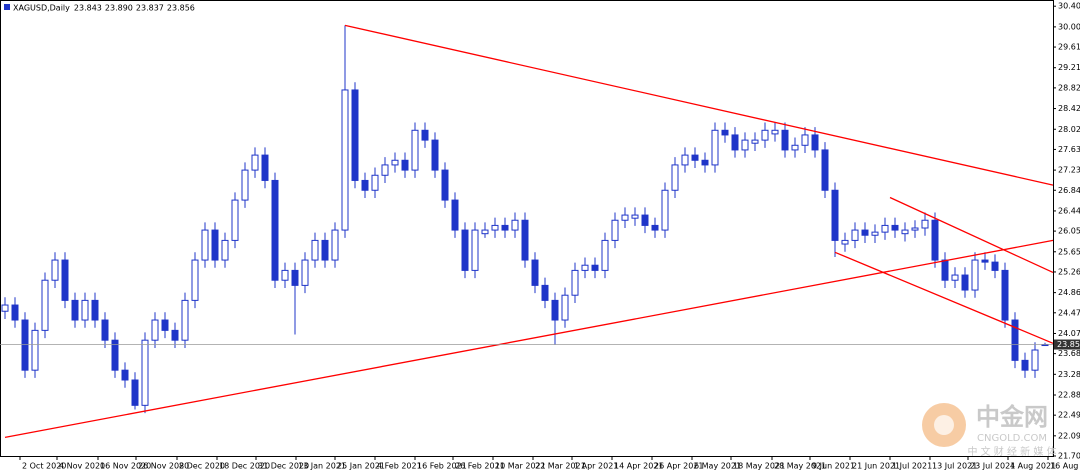  Describe the element at coordinates (244, 466) in the screenshot. I see `x-tick-label: 18 Dec 2020` at that location.